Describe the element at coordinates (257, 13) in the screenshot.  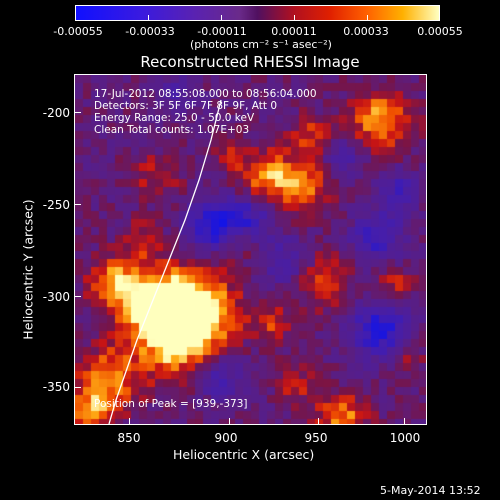
I see `colorbar` at that location.